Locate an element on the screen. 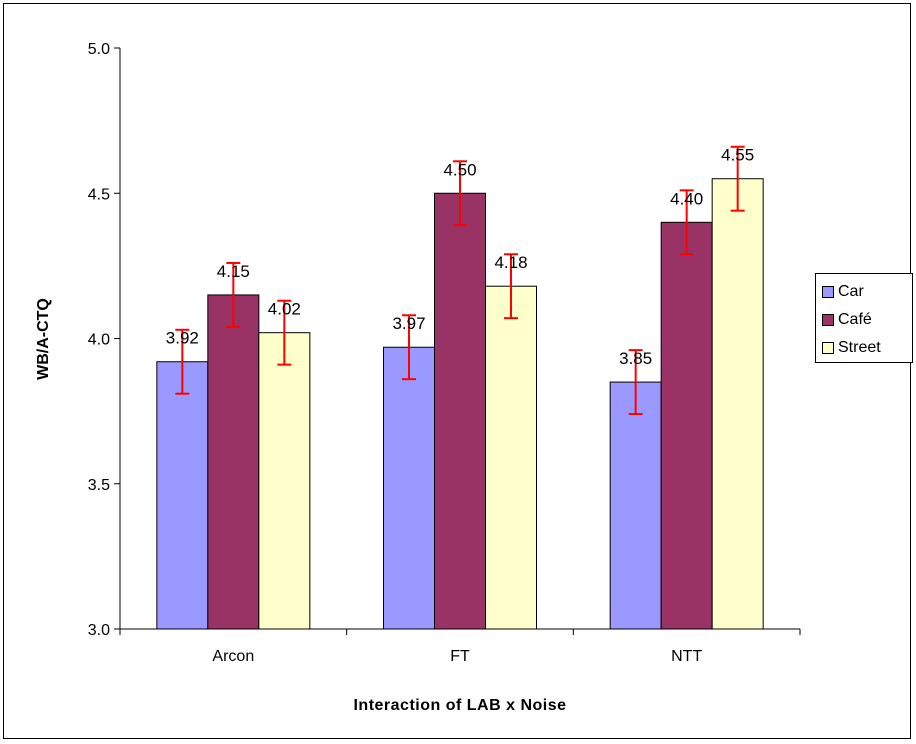  data-label: 3.92 is located at coordinates (182, 338).